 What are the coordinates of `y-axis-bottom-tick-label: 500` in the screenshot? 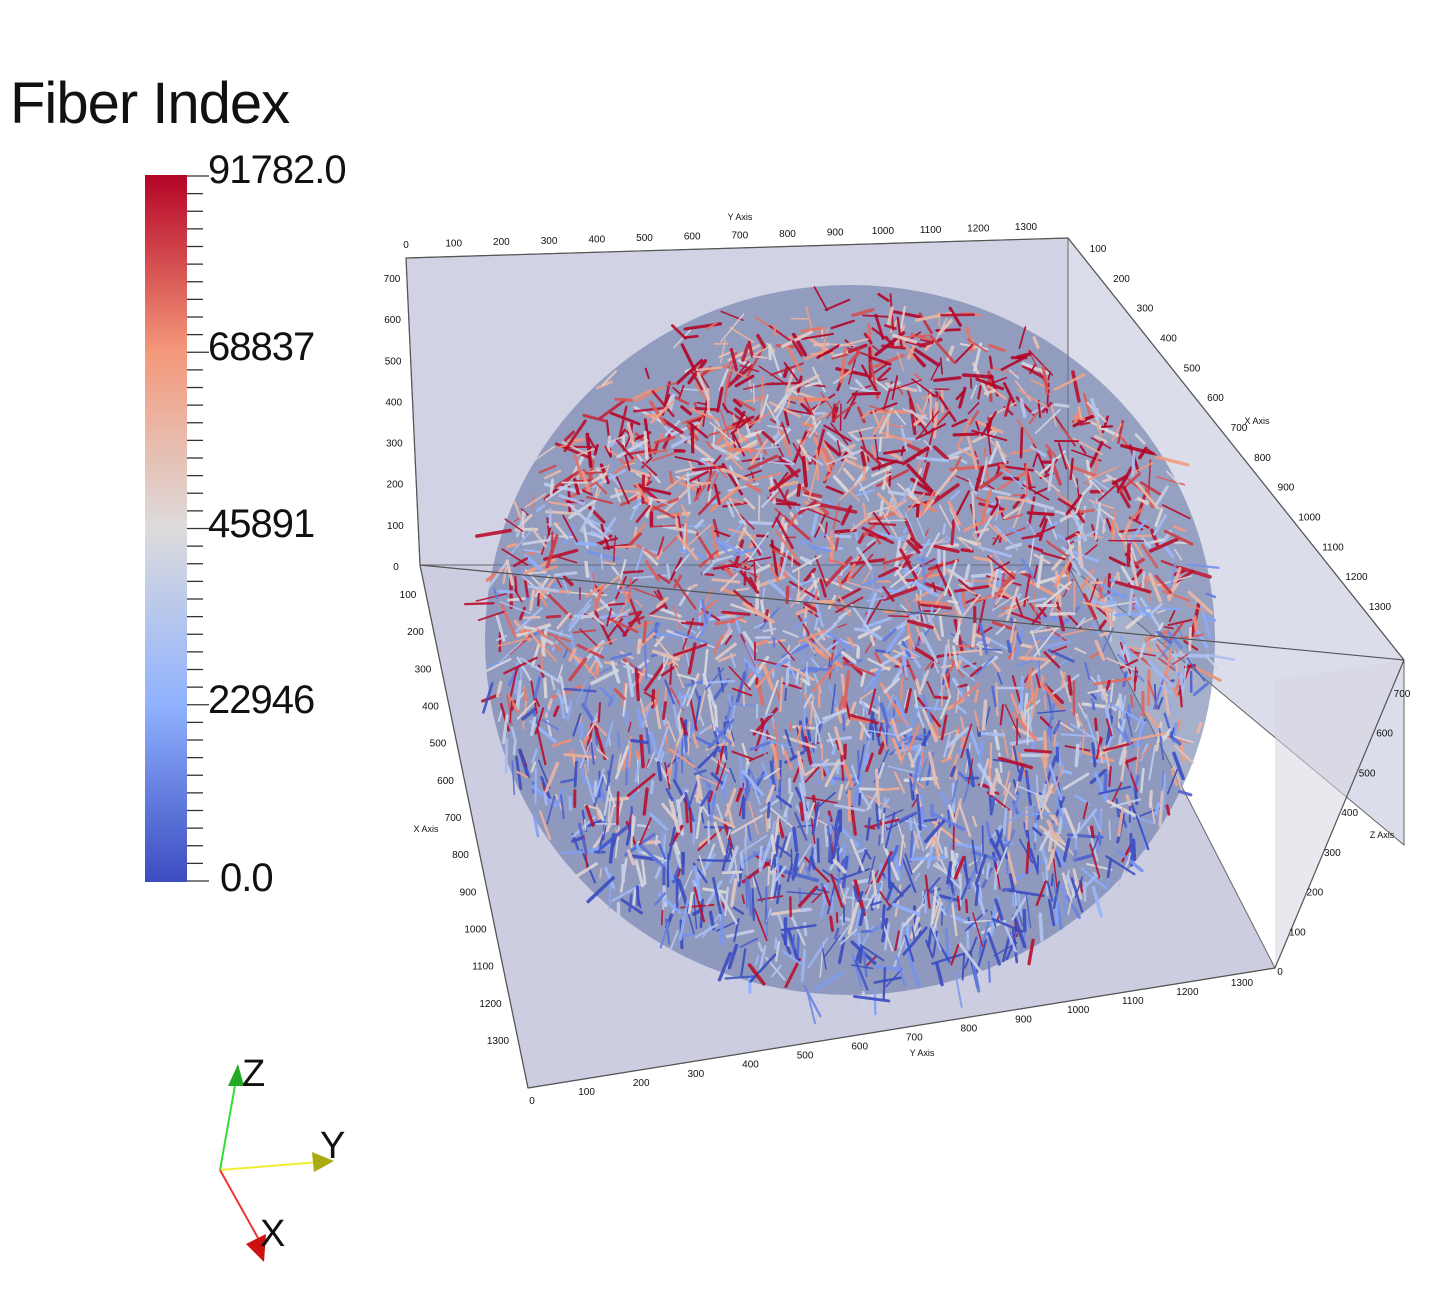 It's located at (805, 1056).